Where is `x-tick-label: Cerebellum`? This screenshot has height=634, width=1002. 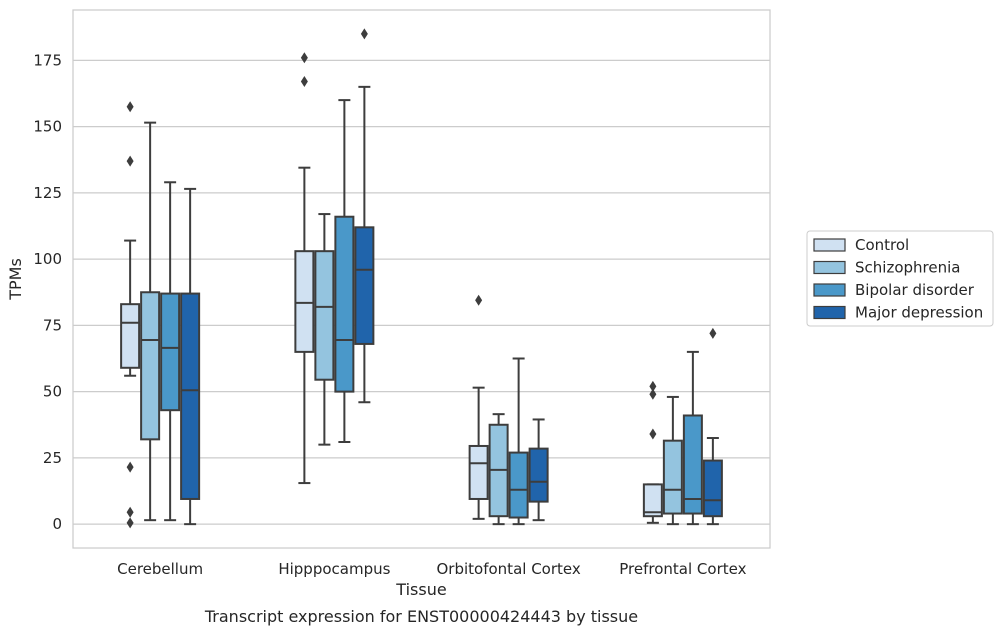
x-tick-label: Cerebellum is located at coordinates (160, 569).